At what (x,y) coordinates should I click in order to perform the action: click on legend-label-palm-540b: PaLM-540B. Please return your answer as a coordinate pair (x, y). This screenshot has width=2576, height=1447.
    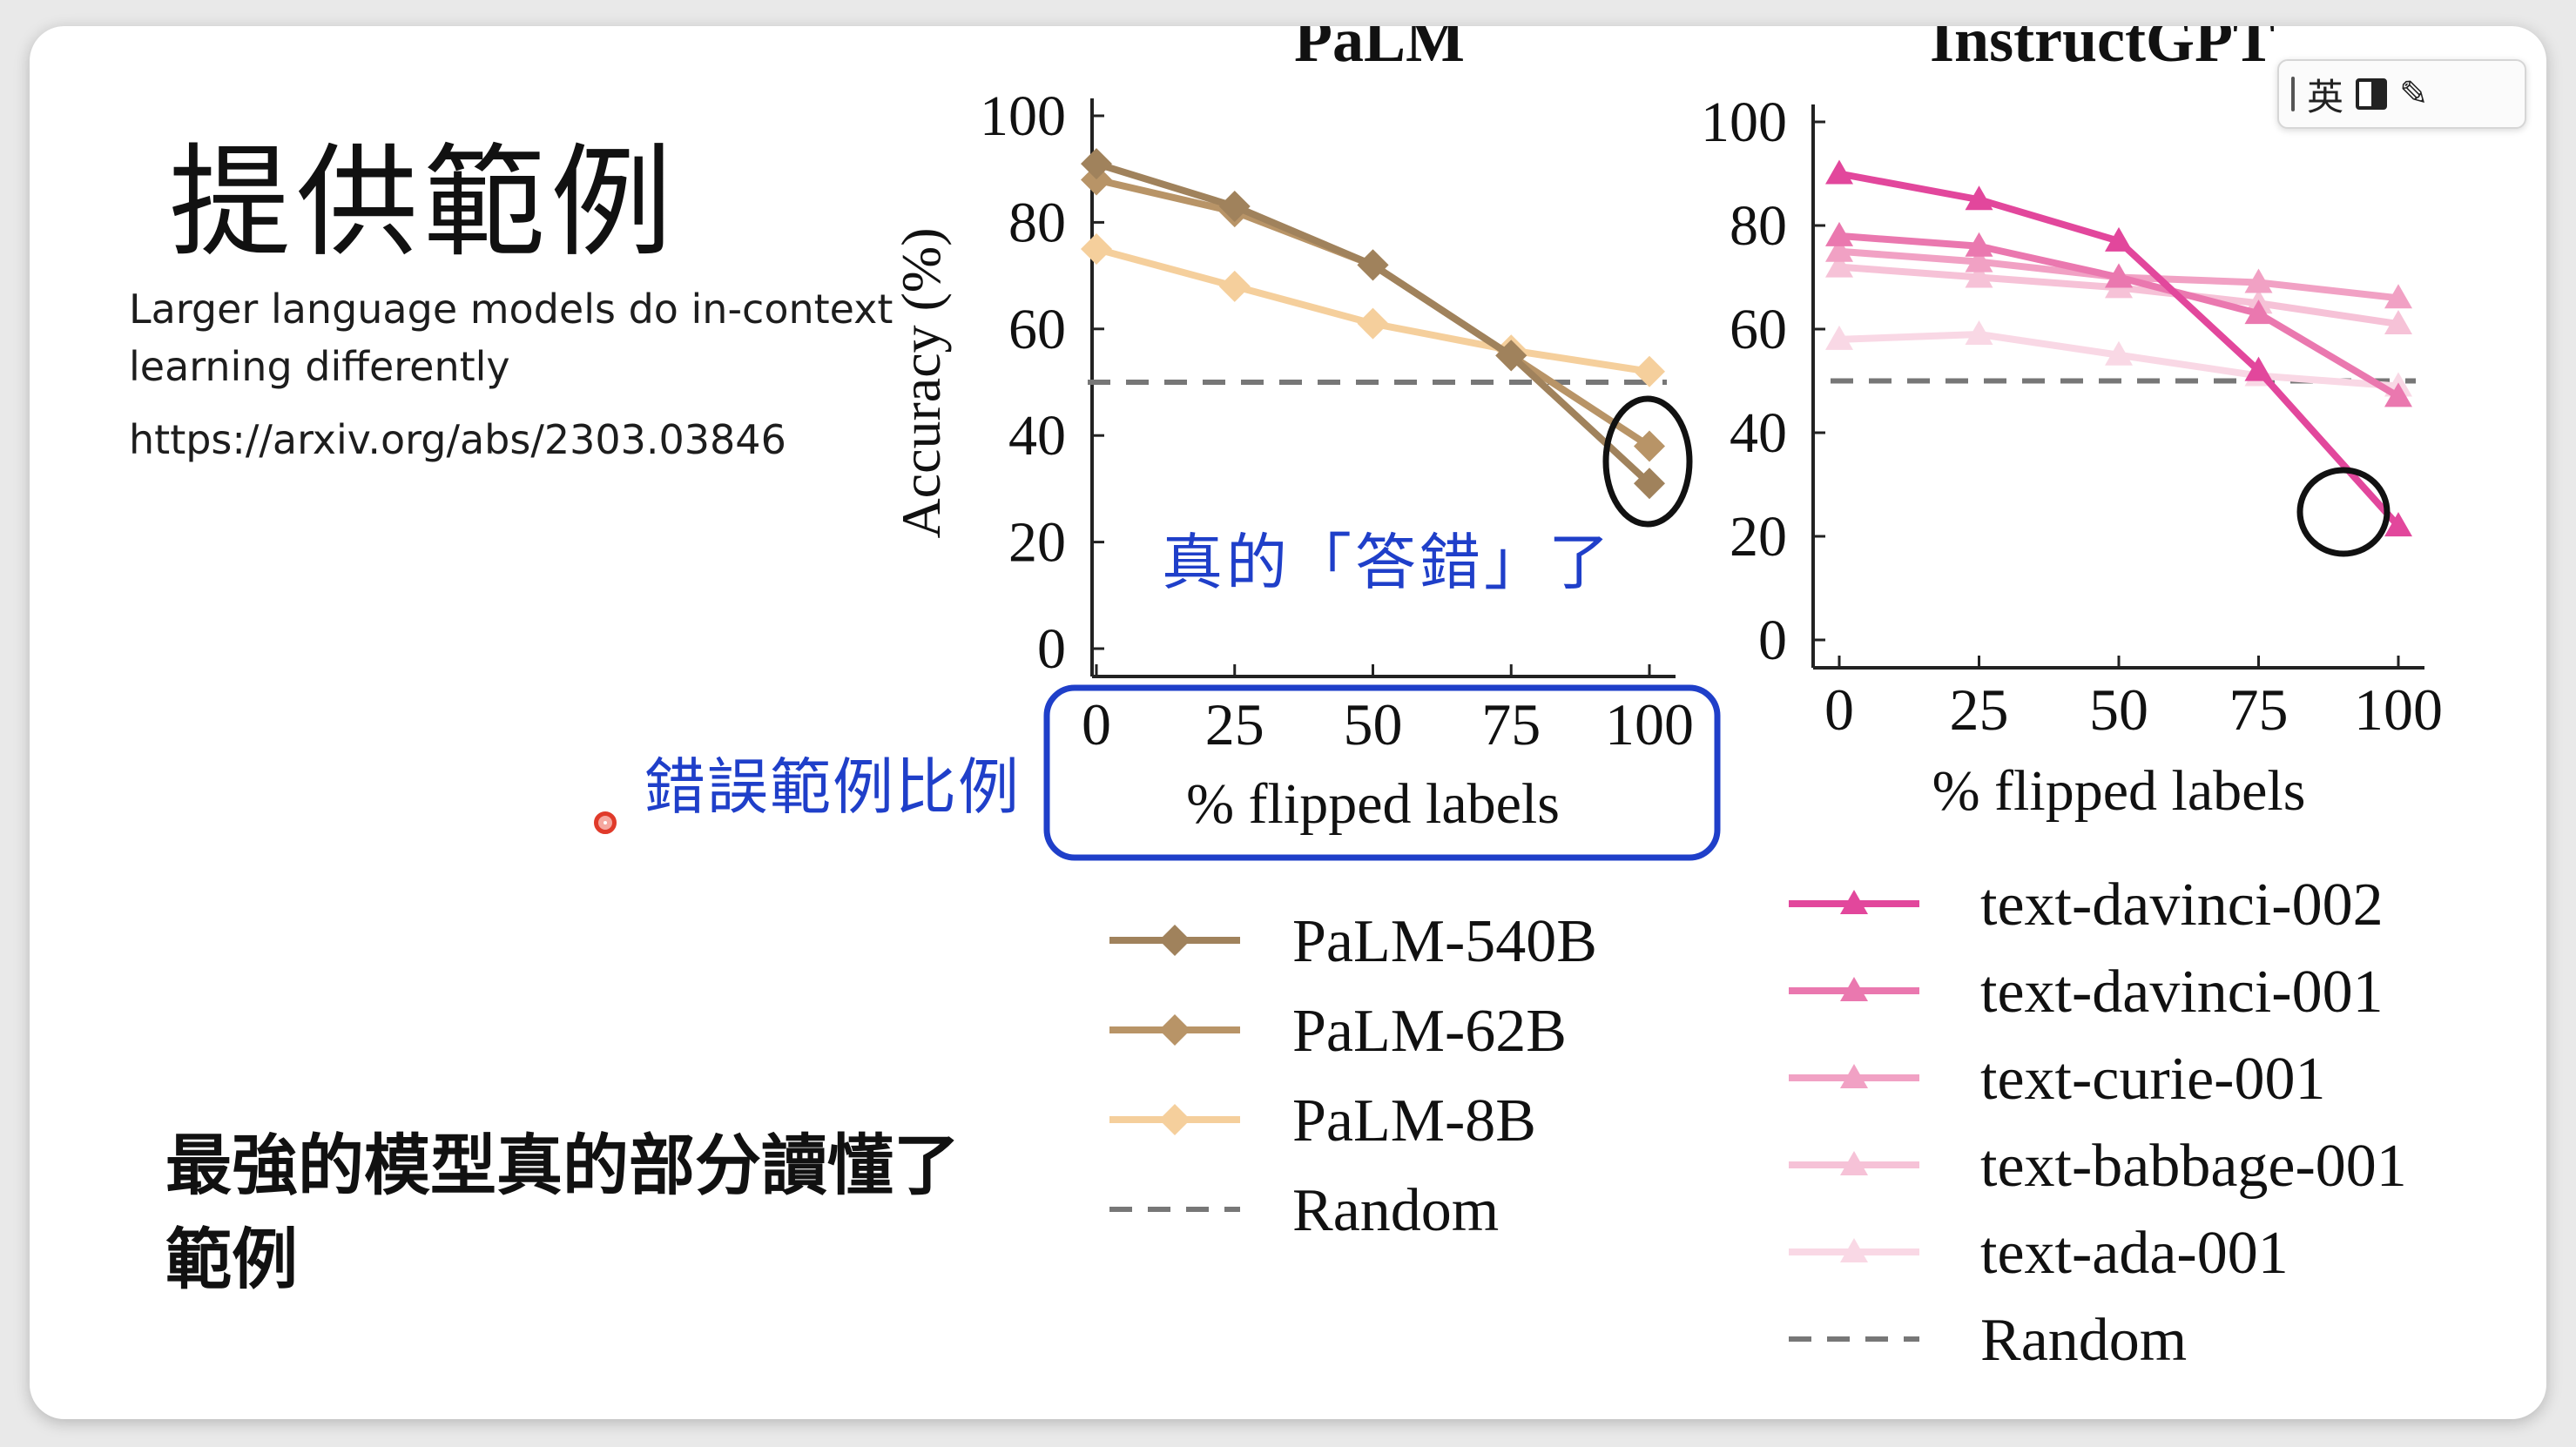
    Looking at the image, I should click on (1444, 941).